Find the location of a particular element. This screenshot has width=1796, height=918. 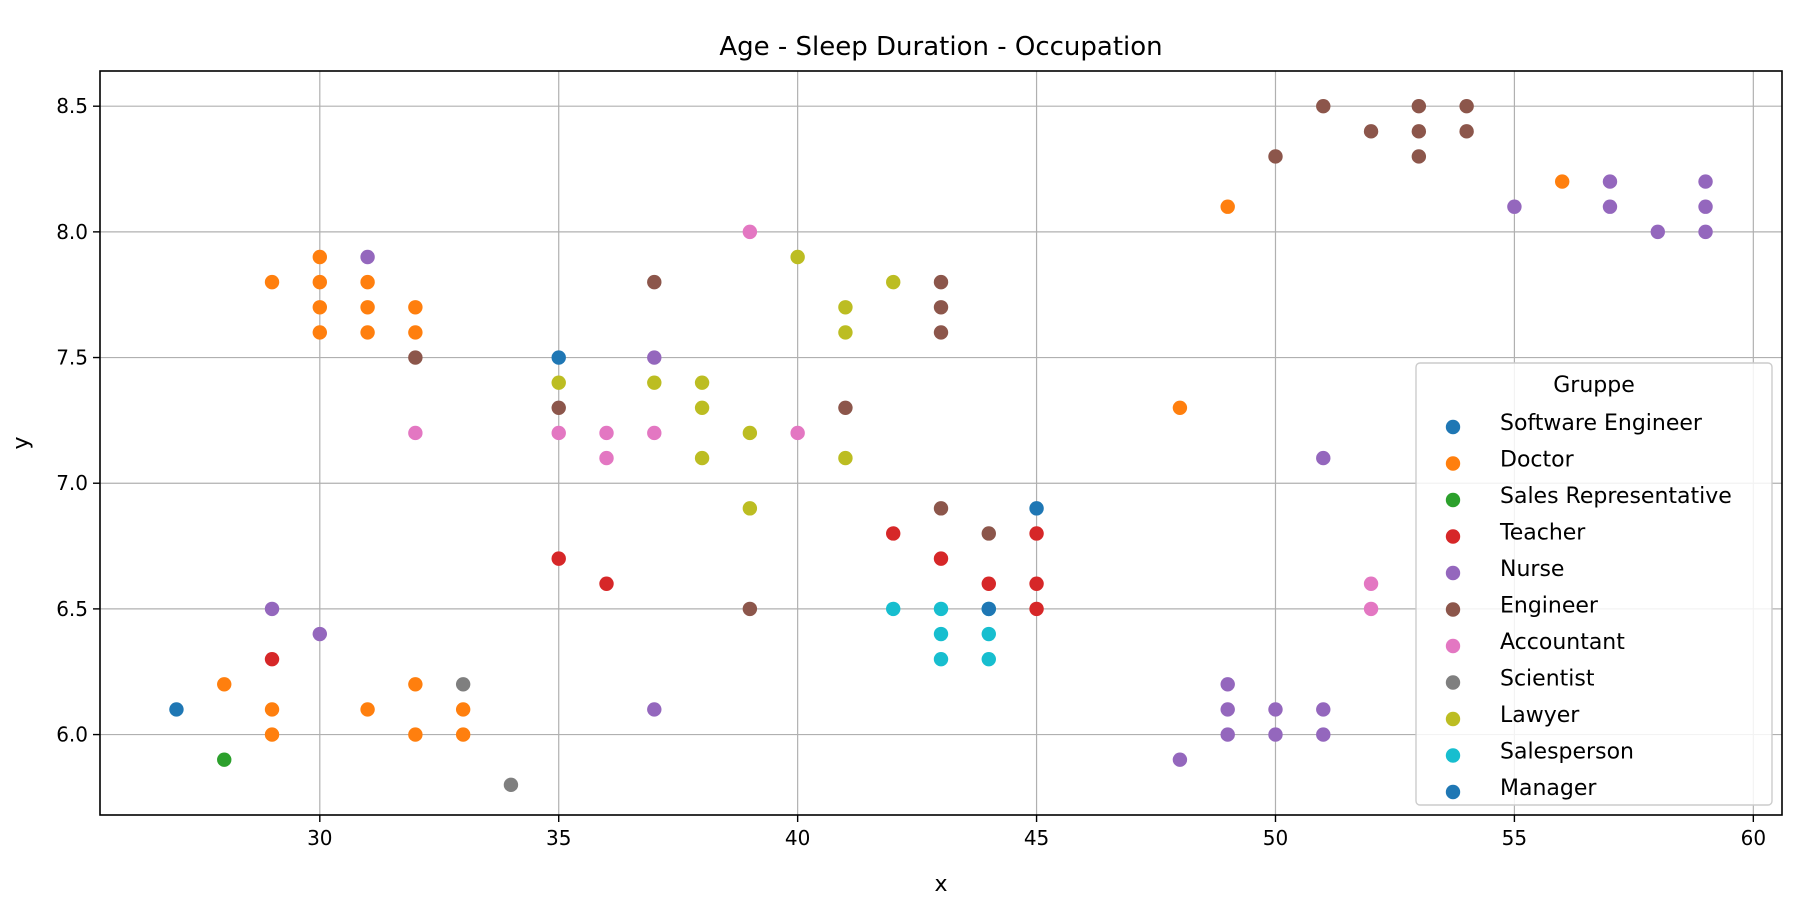

x-axis-label: x is located at coordinates (940, 884).